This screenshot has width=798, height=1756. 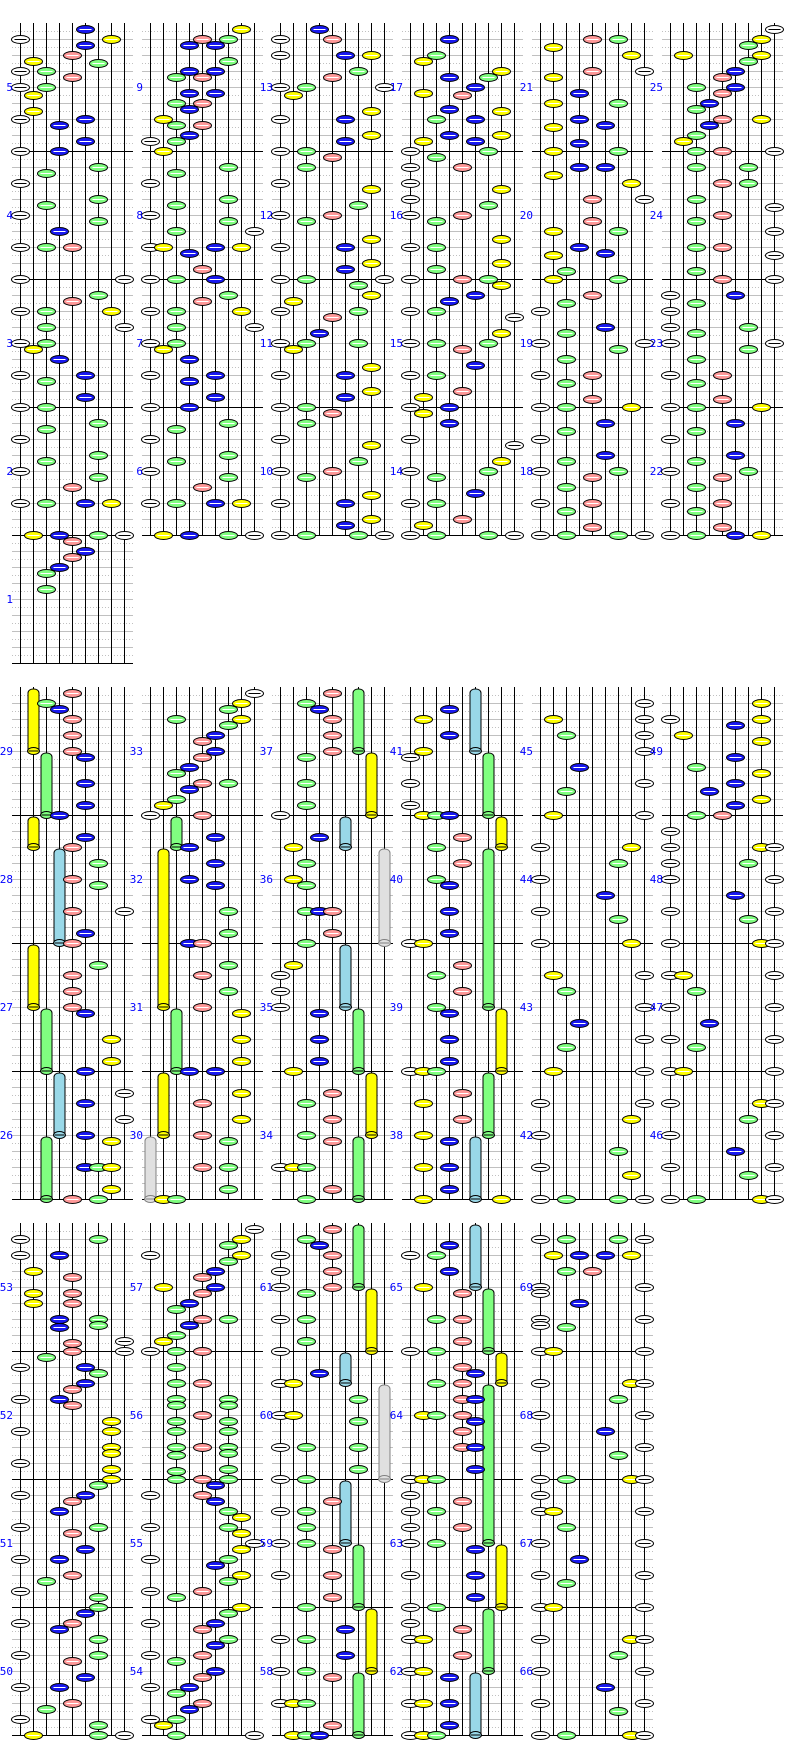 I want to click on measure-number-label: 3, so click(x=9, y=343).